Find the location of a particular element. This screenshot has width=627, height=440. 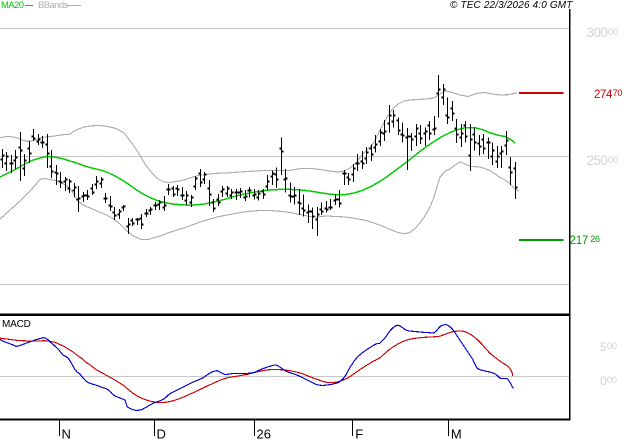

svg-text: F is located at coordinates (359, 433).